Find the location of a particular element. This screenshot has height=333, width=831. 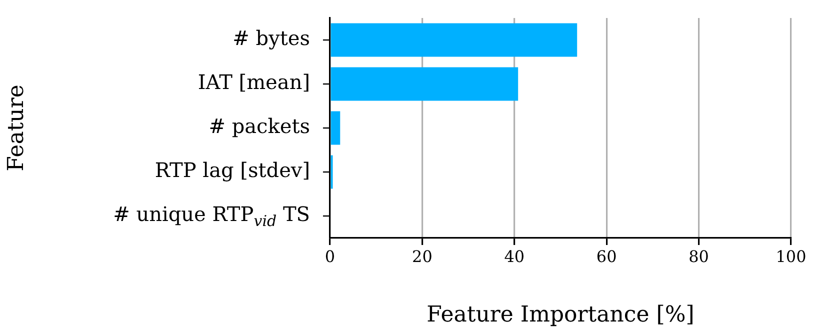

y-tick-label: IAT [mean] is located at coordinates (254, 82).